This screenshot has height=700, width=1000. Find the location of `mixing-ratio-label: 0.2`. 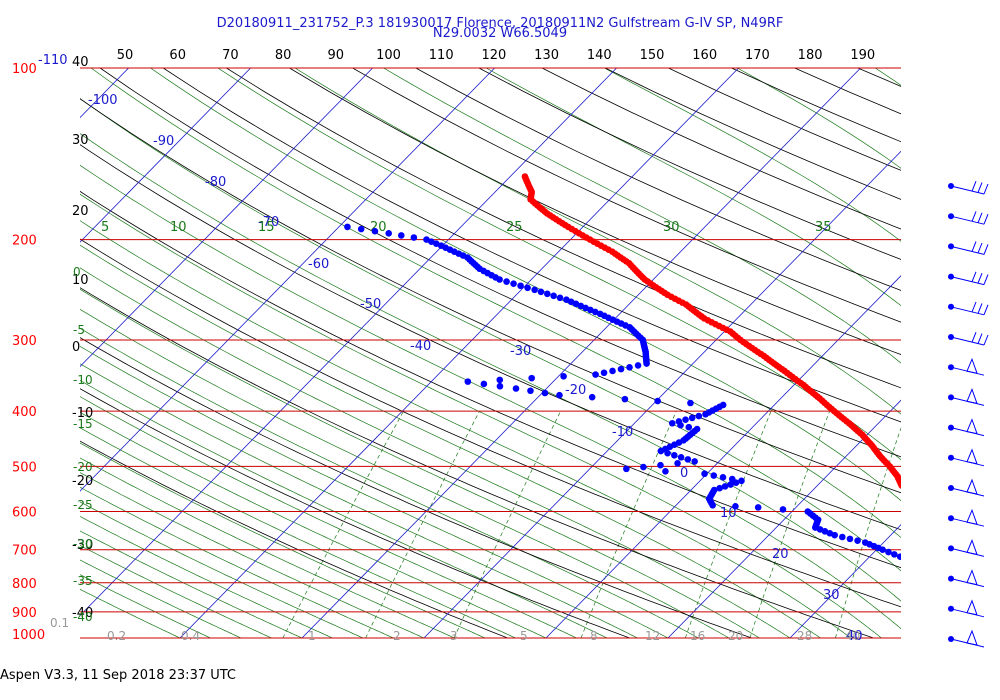

mixing-ratio-label: 0.2 is located at coordinates (116, 636).